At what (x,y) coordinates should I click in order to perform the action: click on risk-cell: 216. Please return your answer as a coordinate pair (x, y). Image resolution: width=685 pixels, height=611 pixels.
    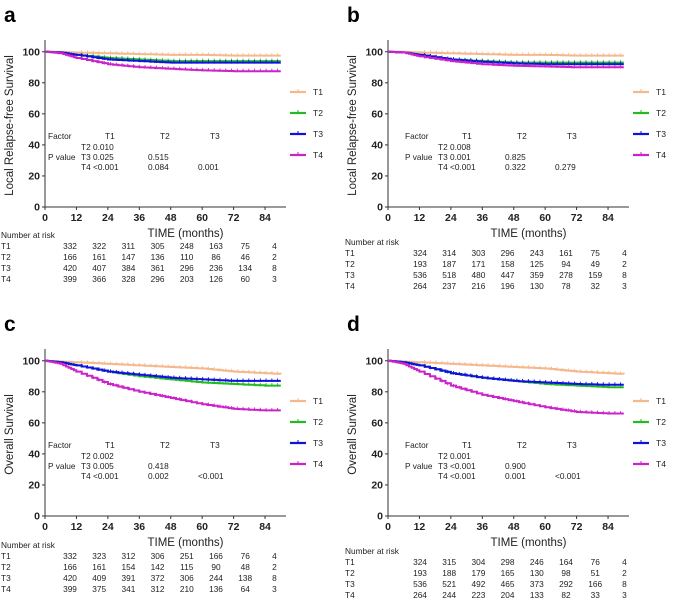
    Looking at the image, I should click on (478, 286).